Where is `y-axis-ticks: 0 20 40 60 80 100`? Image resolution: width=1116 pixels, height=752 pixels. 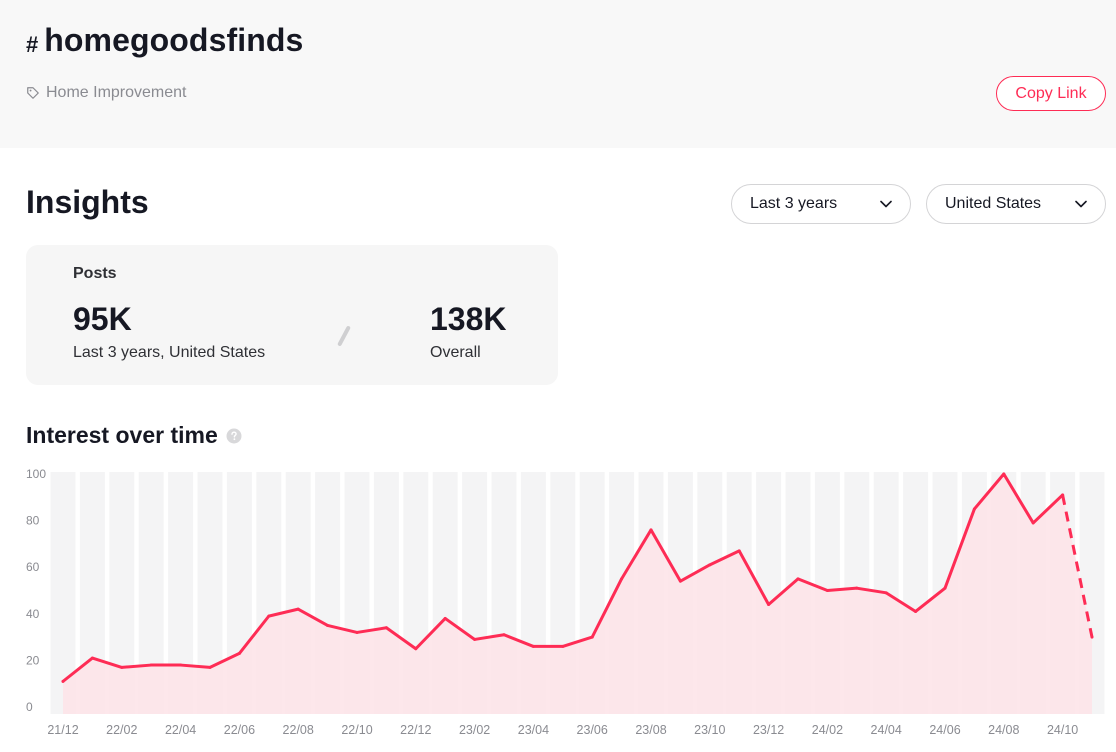 y-axis-ticks: 0 20 40 60 80 100 is located at coordinates (36, 590).